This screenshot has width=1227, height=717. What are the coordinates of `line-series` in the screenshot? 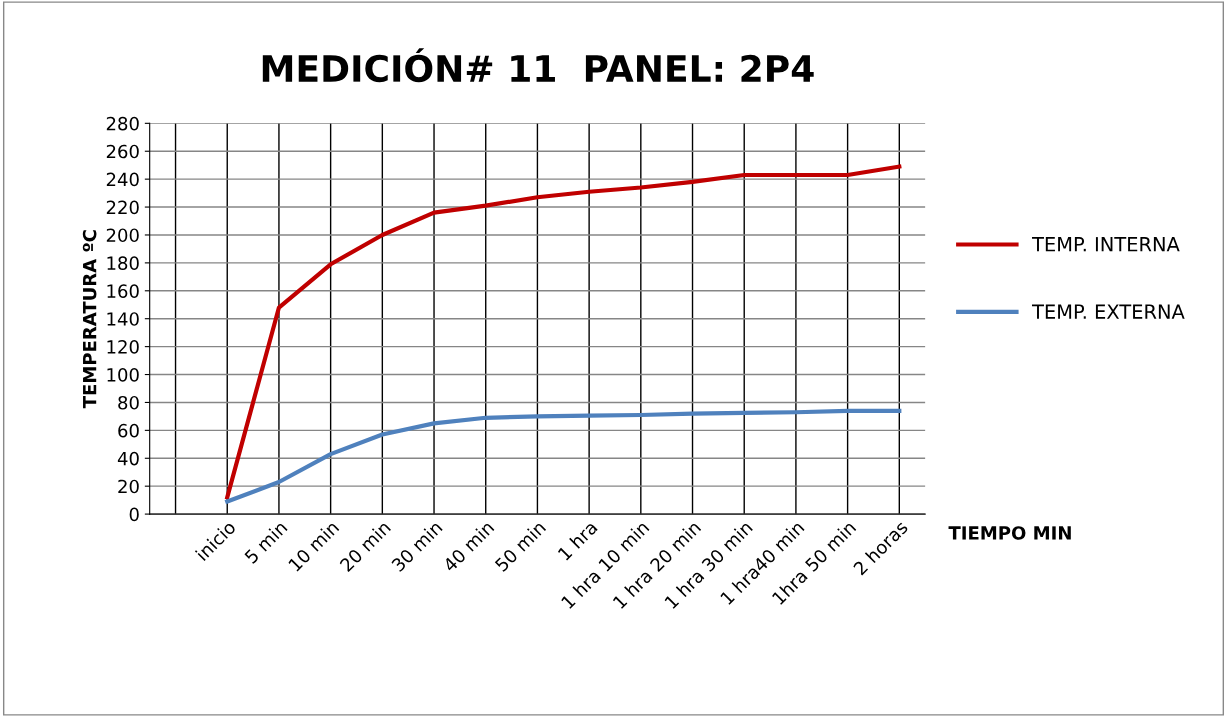 It's located at (563, 456).